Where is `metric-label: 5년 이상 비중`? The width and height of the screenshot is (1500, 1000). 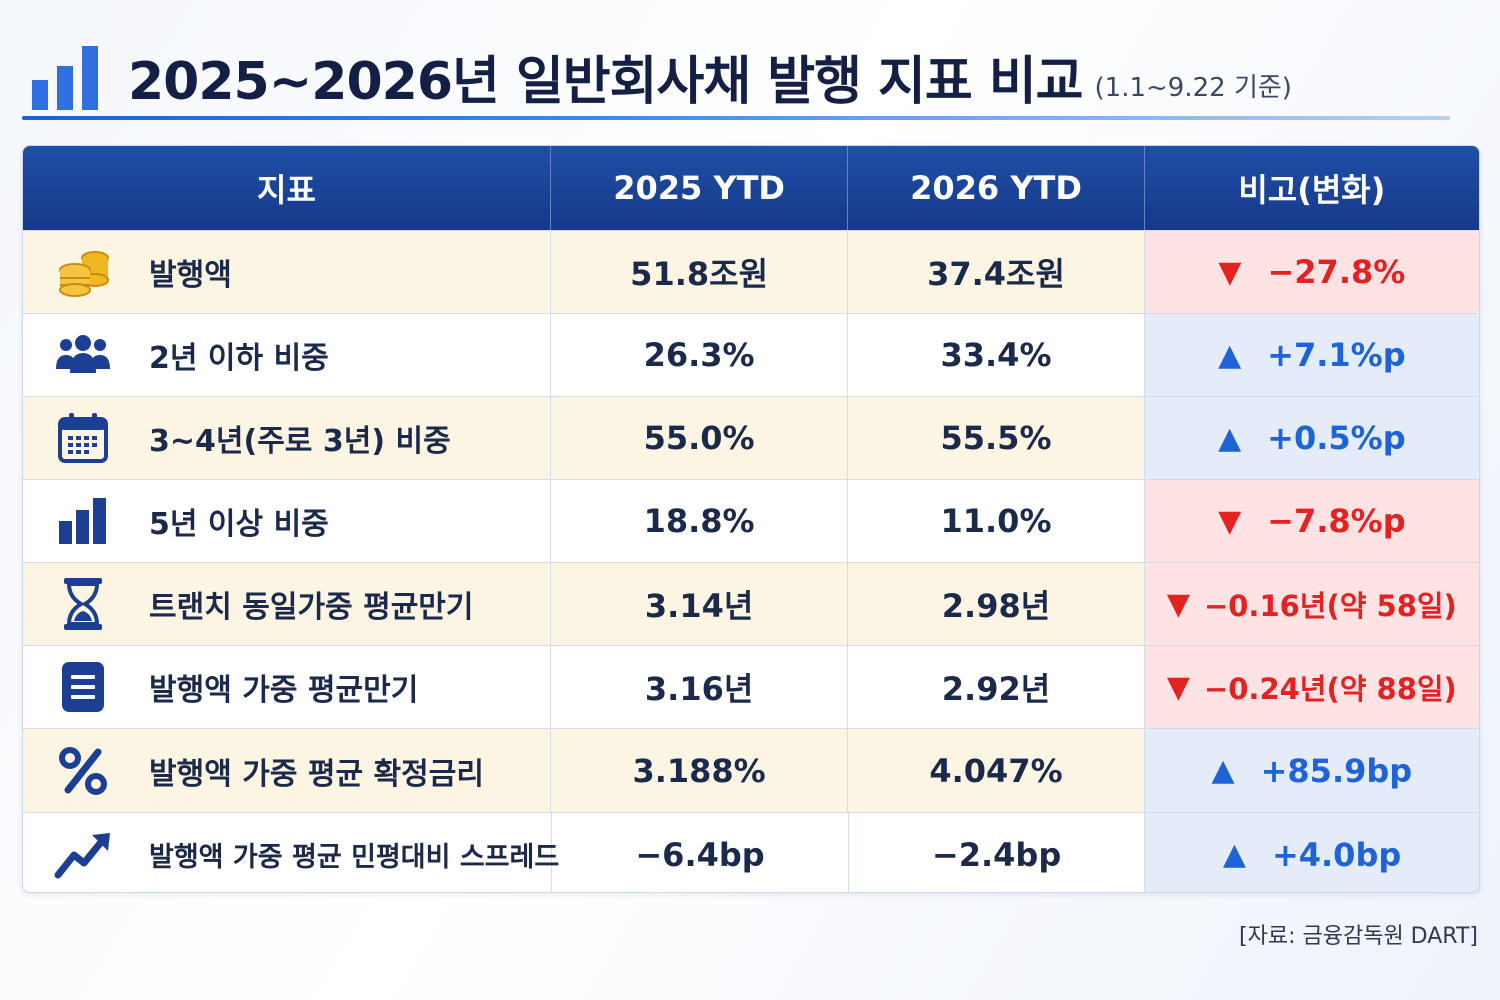
metric-label: 5년 이상 비중 is located at coordinates (239, 524).